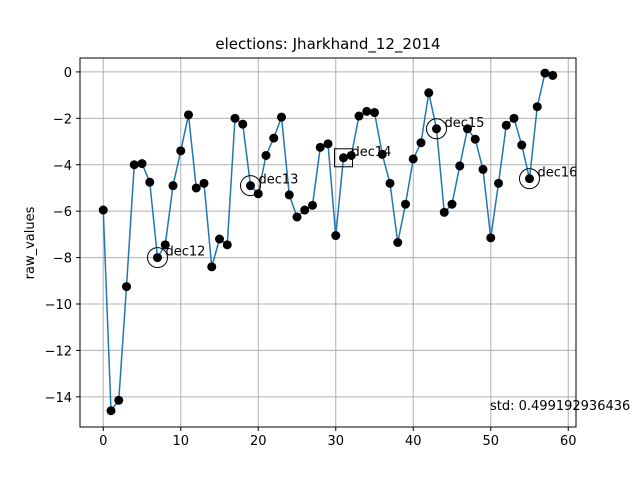 This screenshot has height=480, width=640. What do you see at coordinates (62, 259) in the screenshot?
I see `y-tick-label: −8` at bounding box center [62, 259].